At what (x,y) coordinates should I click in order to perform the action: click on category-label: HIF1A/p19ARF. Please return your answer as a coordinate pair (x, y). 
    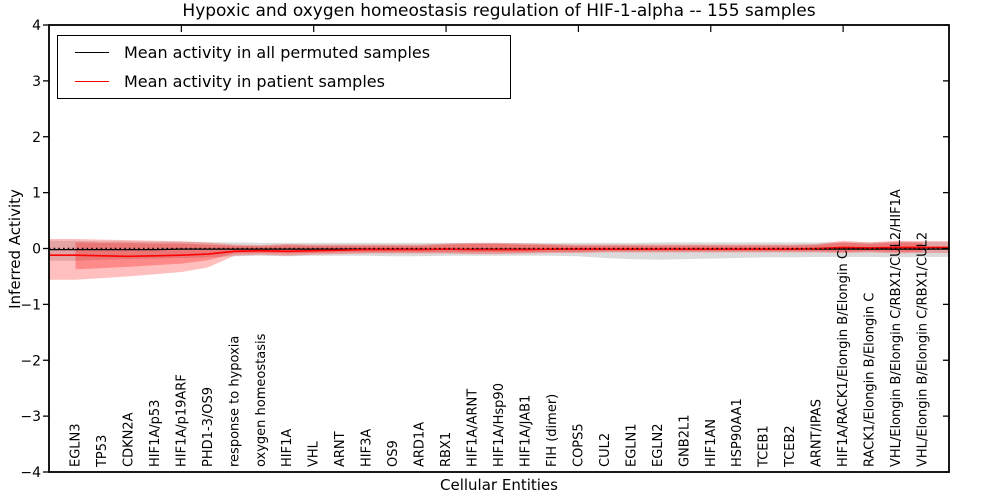
    Looking at the image, I should click on (181, 420).